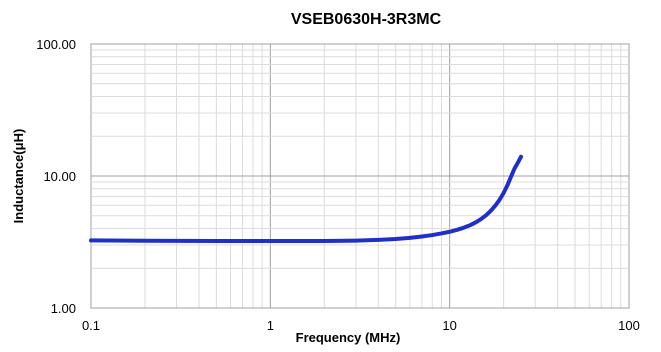 The width and height of the screenshot is (661, 352). I want to click on y-tick-label: 10.00, so click(59, 176).